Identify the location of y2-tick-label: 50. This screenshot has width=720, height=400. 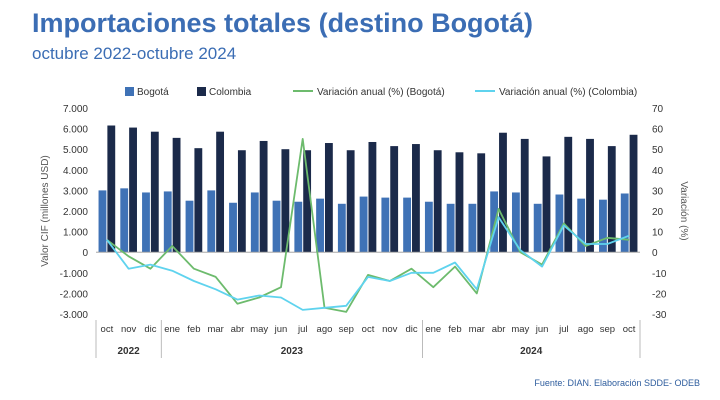
(658, 150).